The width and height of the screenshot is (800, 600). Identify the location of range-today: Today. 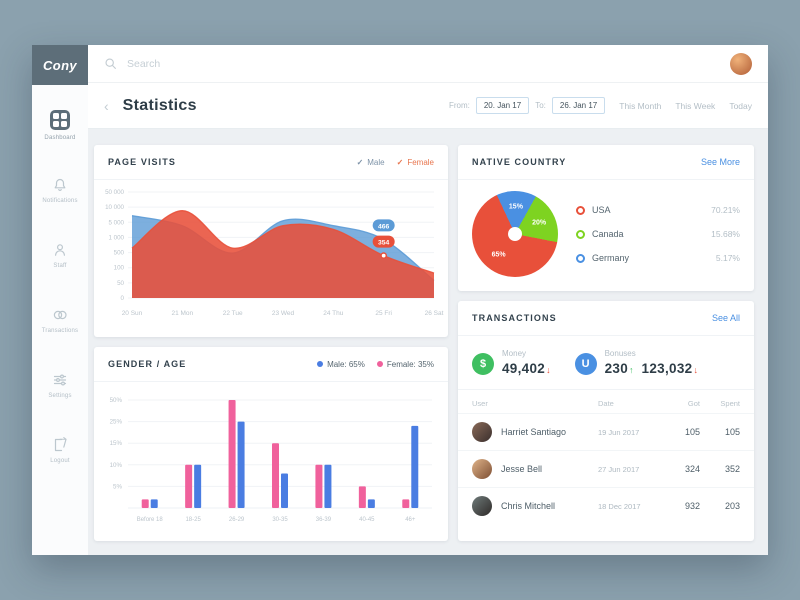
(740, 105).